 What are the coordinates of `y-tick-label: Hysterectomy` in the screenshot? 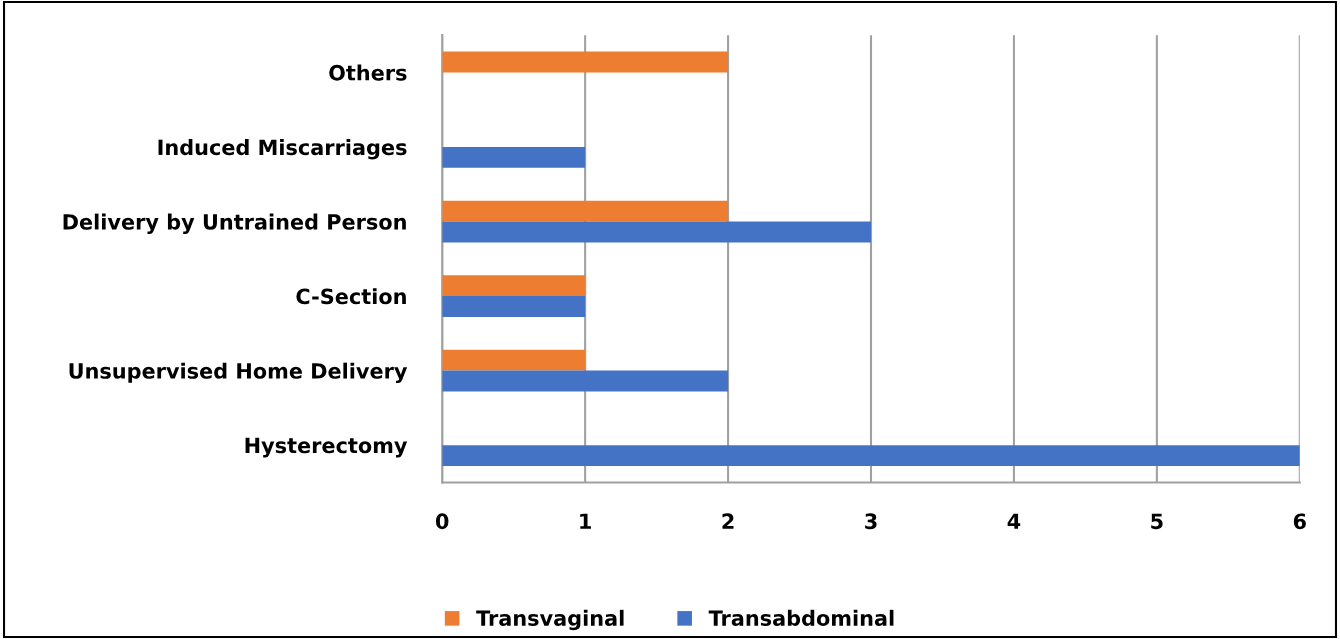 It's located at (326, 447).